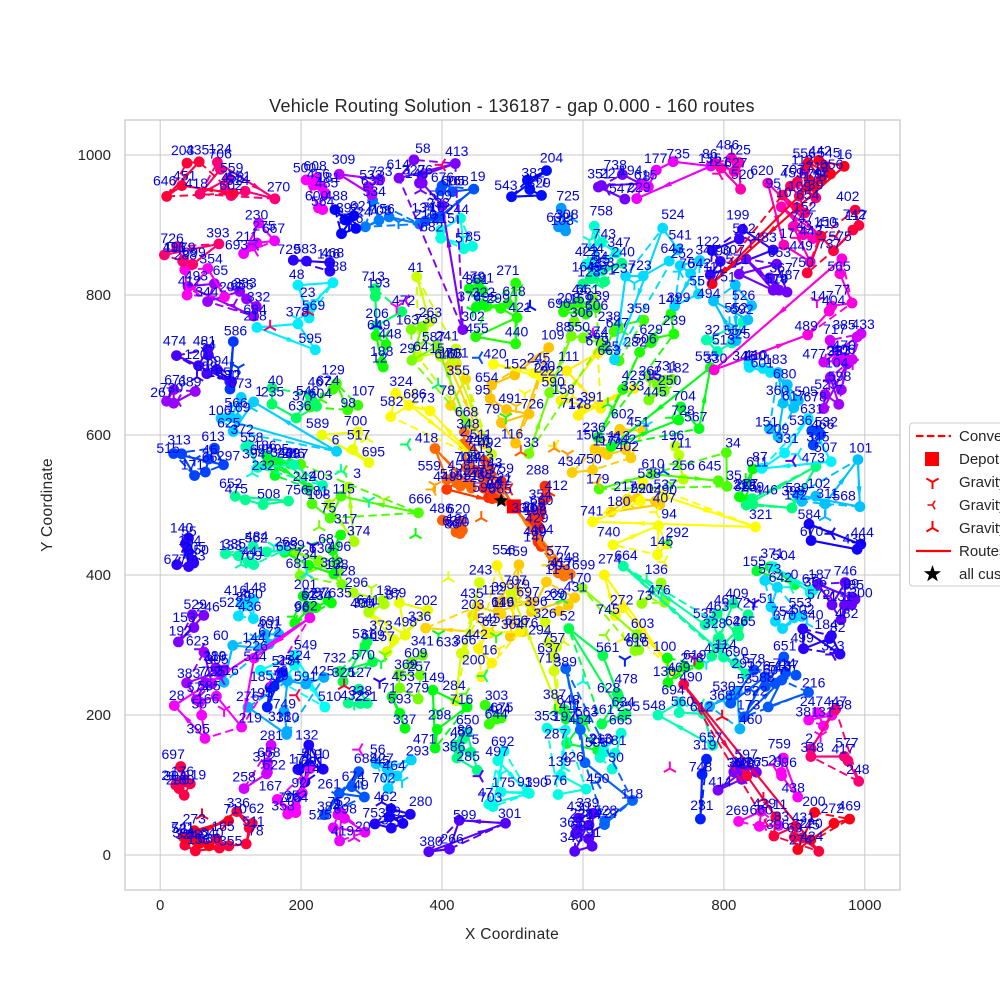 This screenshot has width=1000, height=1005. What do you see at coordinates (848, 196) in the screenshot?
I see `svg-text: 402` at bounding box center [848, 196].